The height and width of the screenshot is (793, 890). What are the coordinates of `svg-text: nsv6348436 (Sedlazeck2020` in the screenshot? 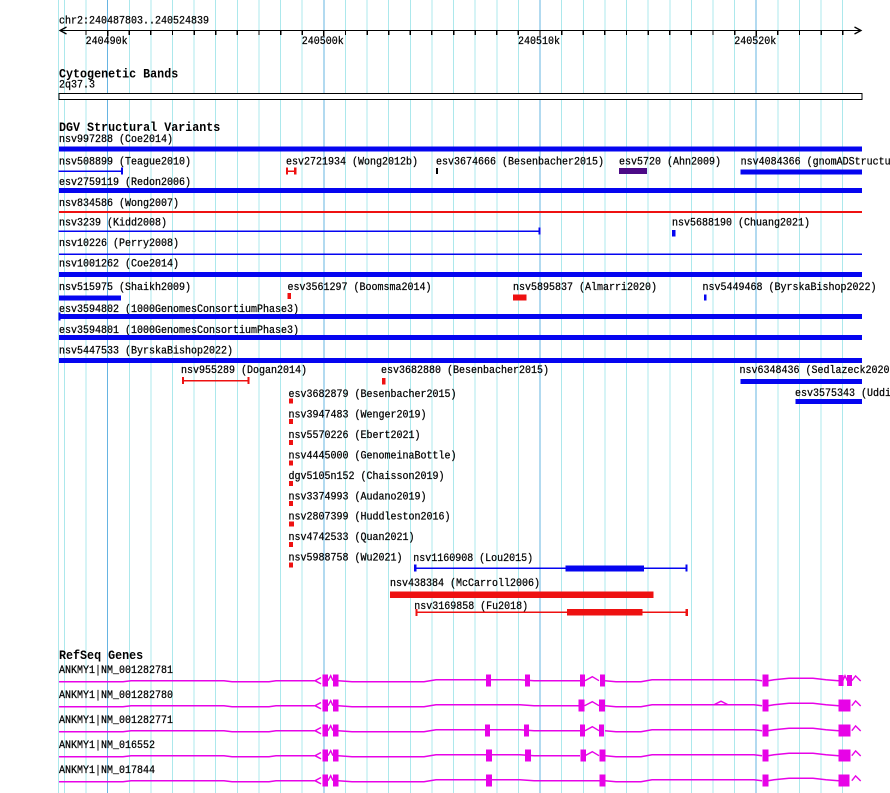 It's located at (815, 370).